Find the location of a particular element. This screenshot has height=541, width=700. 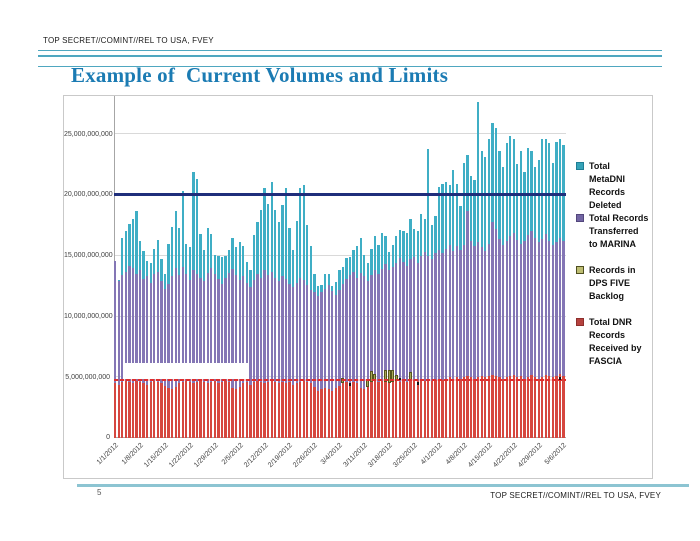

data-marker is located at coordinates (417, 383).